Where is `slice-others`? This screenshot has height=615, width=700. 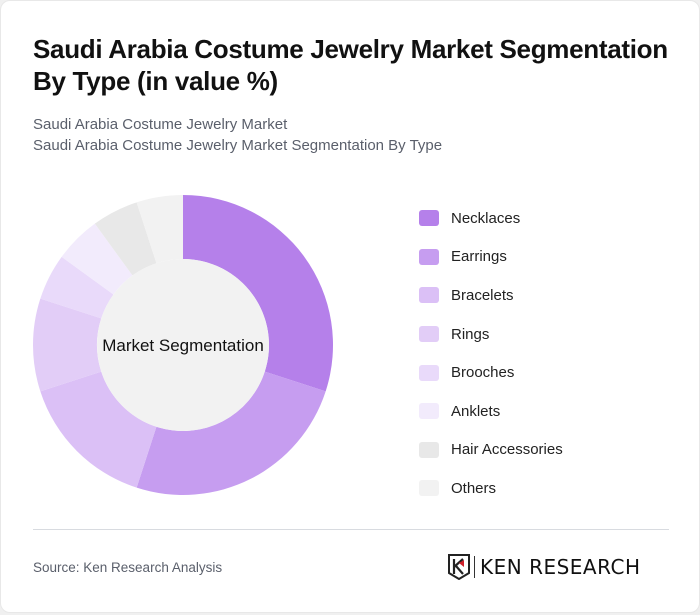
slice-others is located at coordinates (159, 229).